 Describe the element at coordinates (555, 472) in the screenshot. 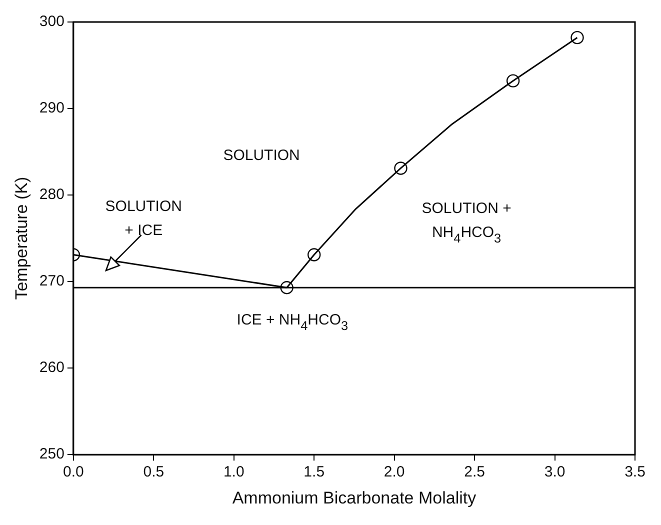

I see `x-tick-label: 3.0` at that location.